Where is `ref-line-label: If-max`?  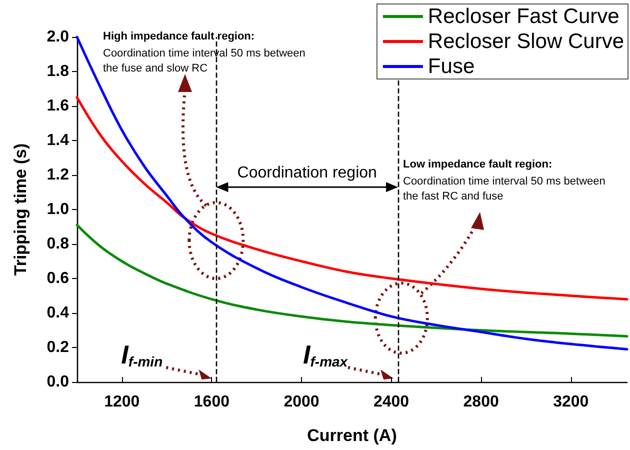 ref-line-label: If-max is located at coordinates (326, 355).